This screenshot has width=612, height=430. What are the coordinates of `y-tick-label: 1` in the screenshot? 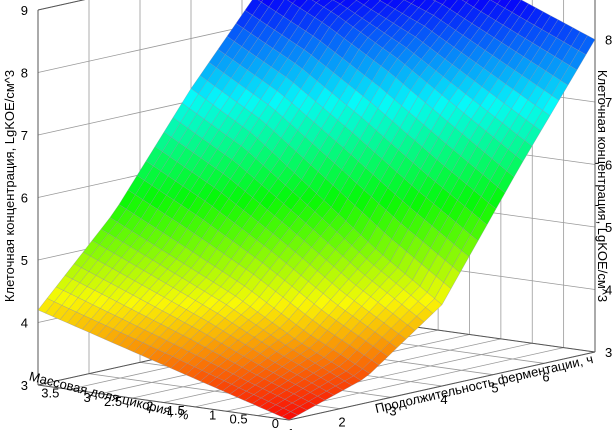 It's located at (212, 414).